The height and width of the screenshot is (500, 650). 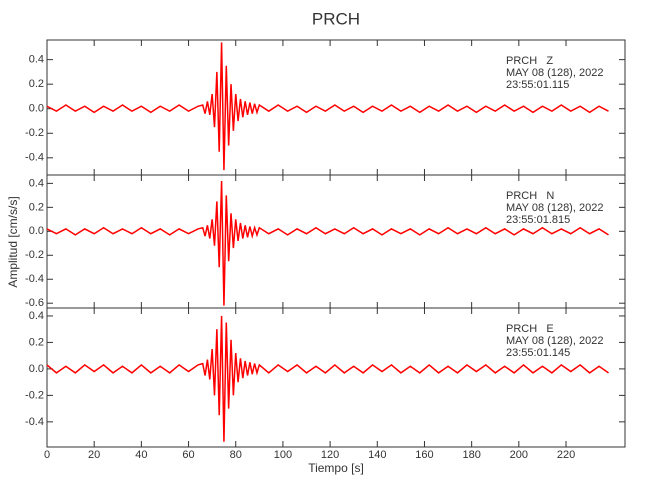 What do you see at coordinates (519, 455) in the screenshot?
I see `x-tick-label: 200` at bounding box center [519, 455].